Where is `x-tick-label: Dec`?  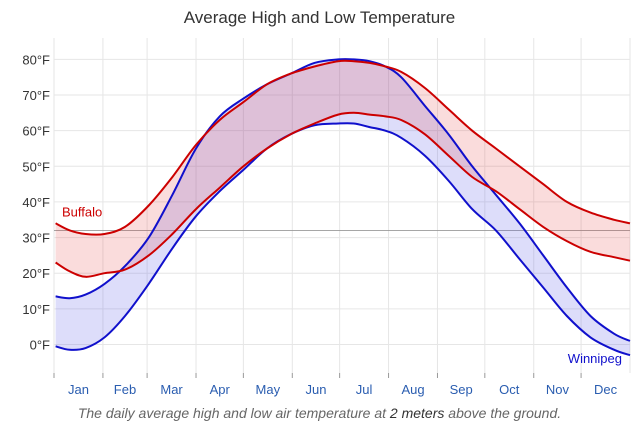
x-tick-label: Dec is located at coordinates (606, 389).